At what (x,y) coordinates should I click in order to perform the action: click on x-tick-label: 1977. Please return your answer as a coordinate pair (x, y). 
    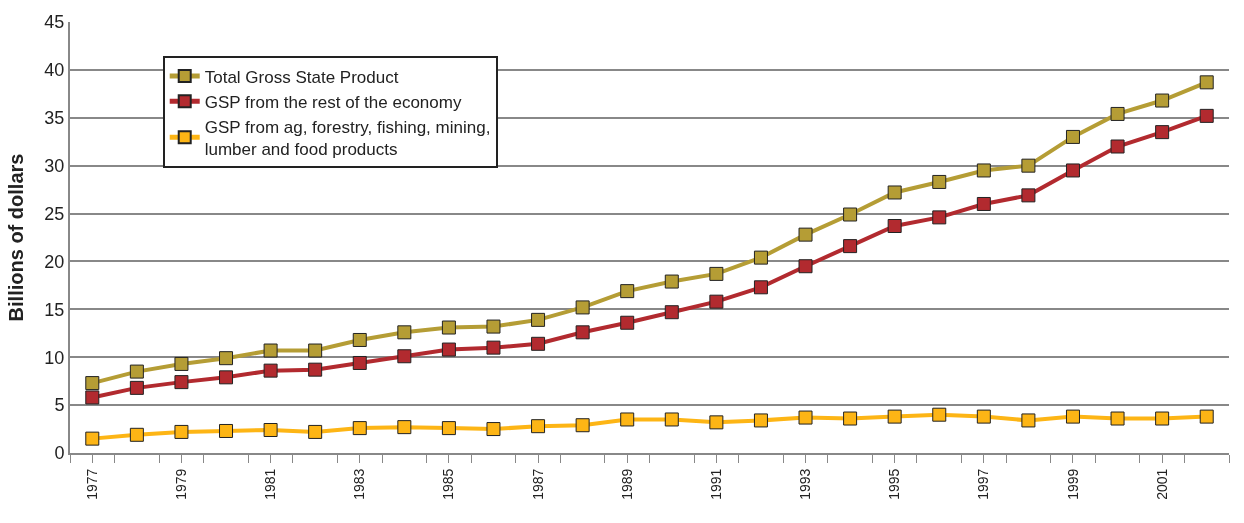
    Looking at the image, I should click on (91, 484).